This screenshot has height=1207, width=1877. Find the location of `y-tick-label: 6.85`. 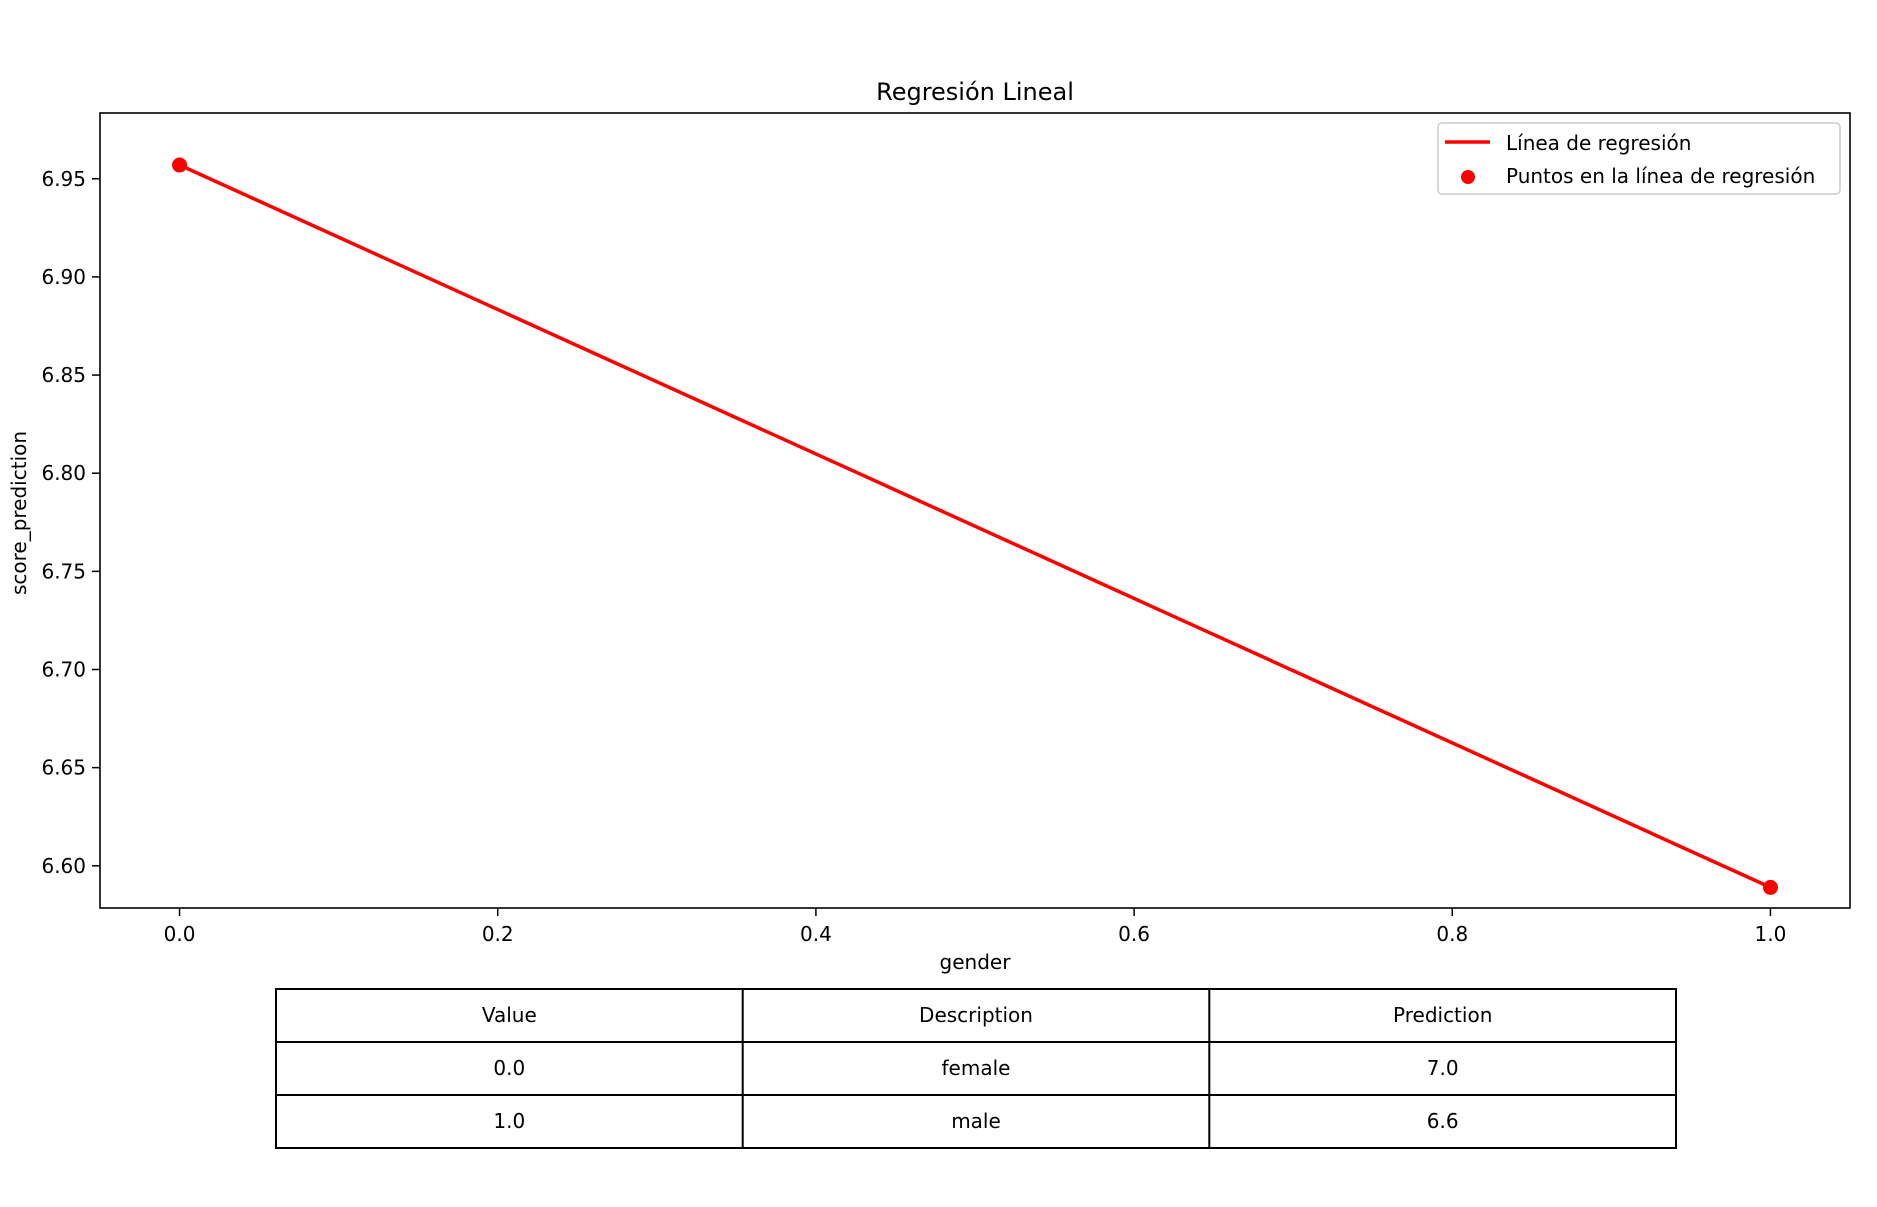

y-tick-label: 6.85 is located at coordinates (63, 375).